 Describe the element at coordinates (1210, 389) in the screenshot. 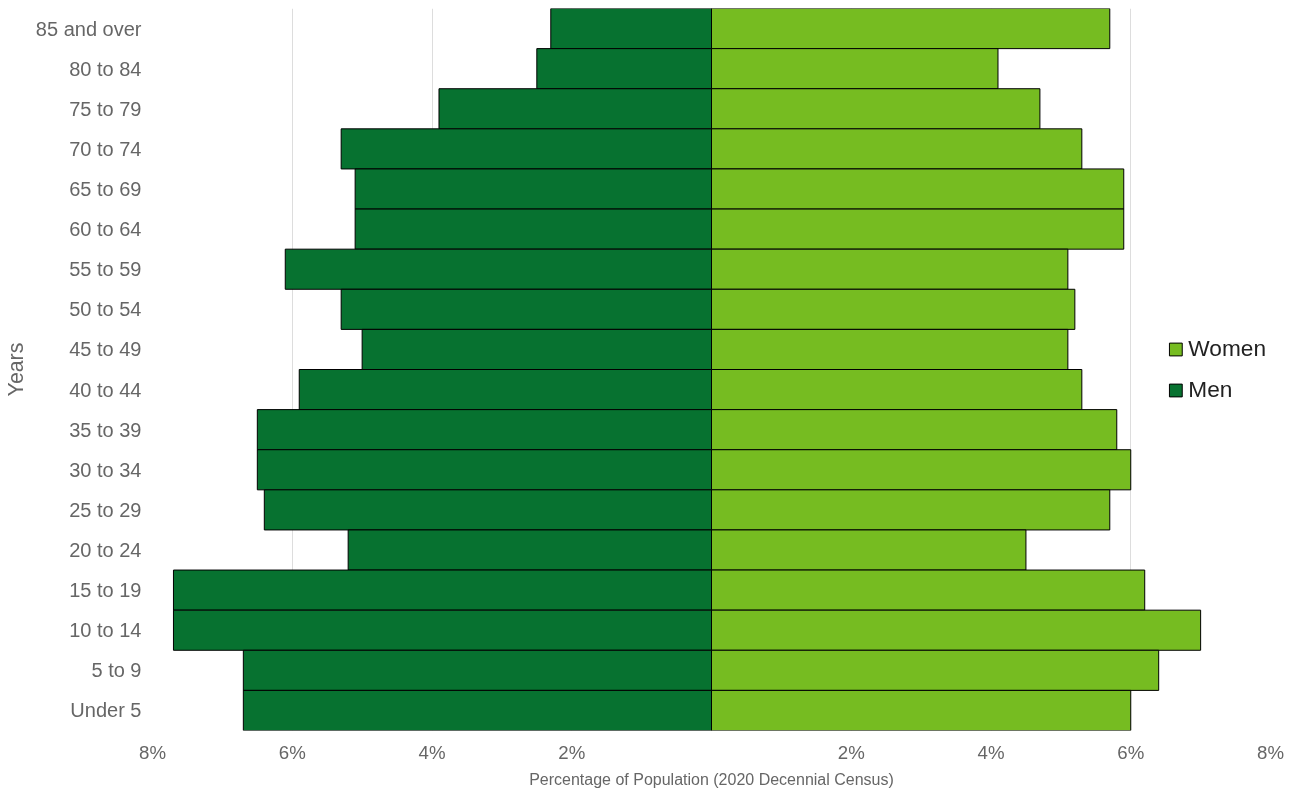

I see `legend-label: Men` at that location.